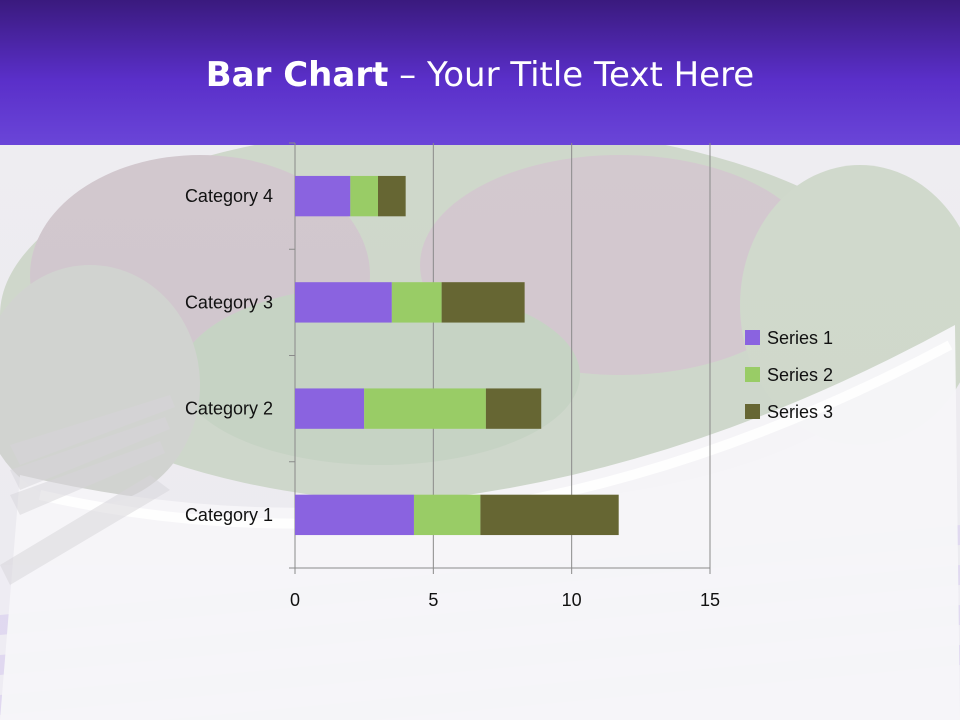 Image resolution: width=960 pixels, height=720 pixels. I want to click on category-label: Category 3, so click(229, 302).